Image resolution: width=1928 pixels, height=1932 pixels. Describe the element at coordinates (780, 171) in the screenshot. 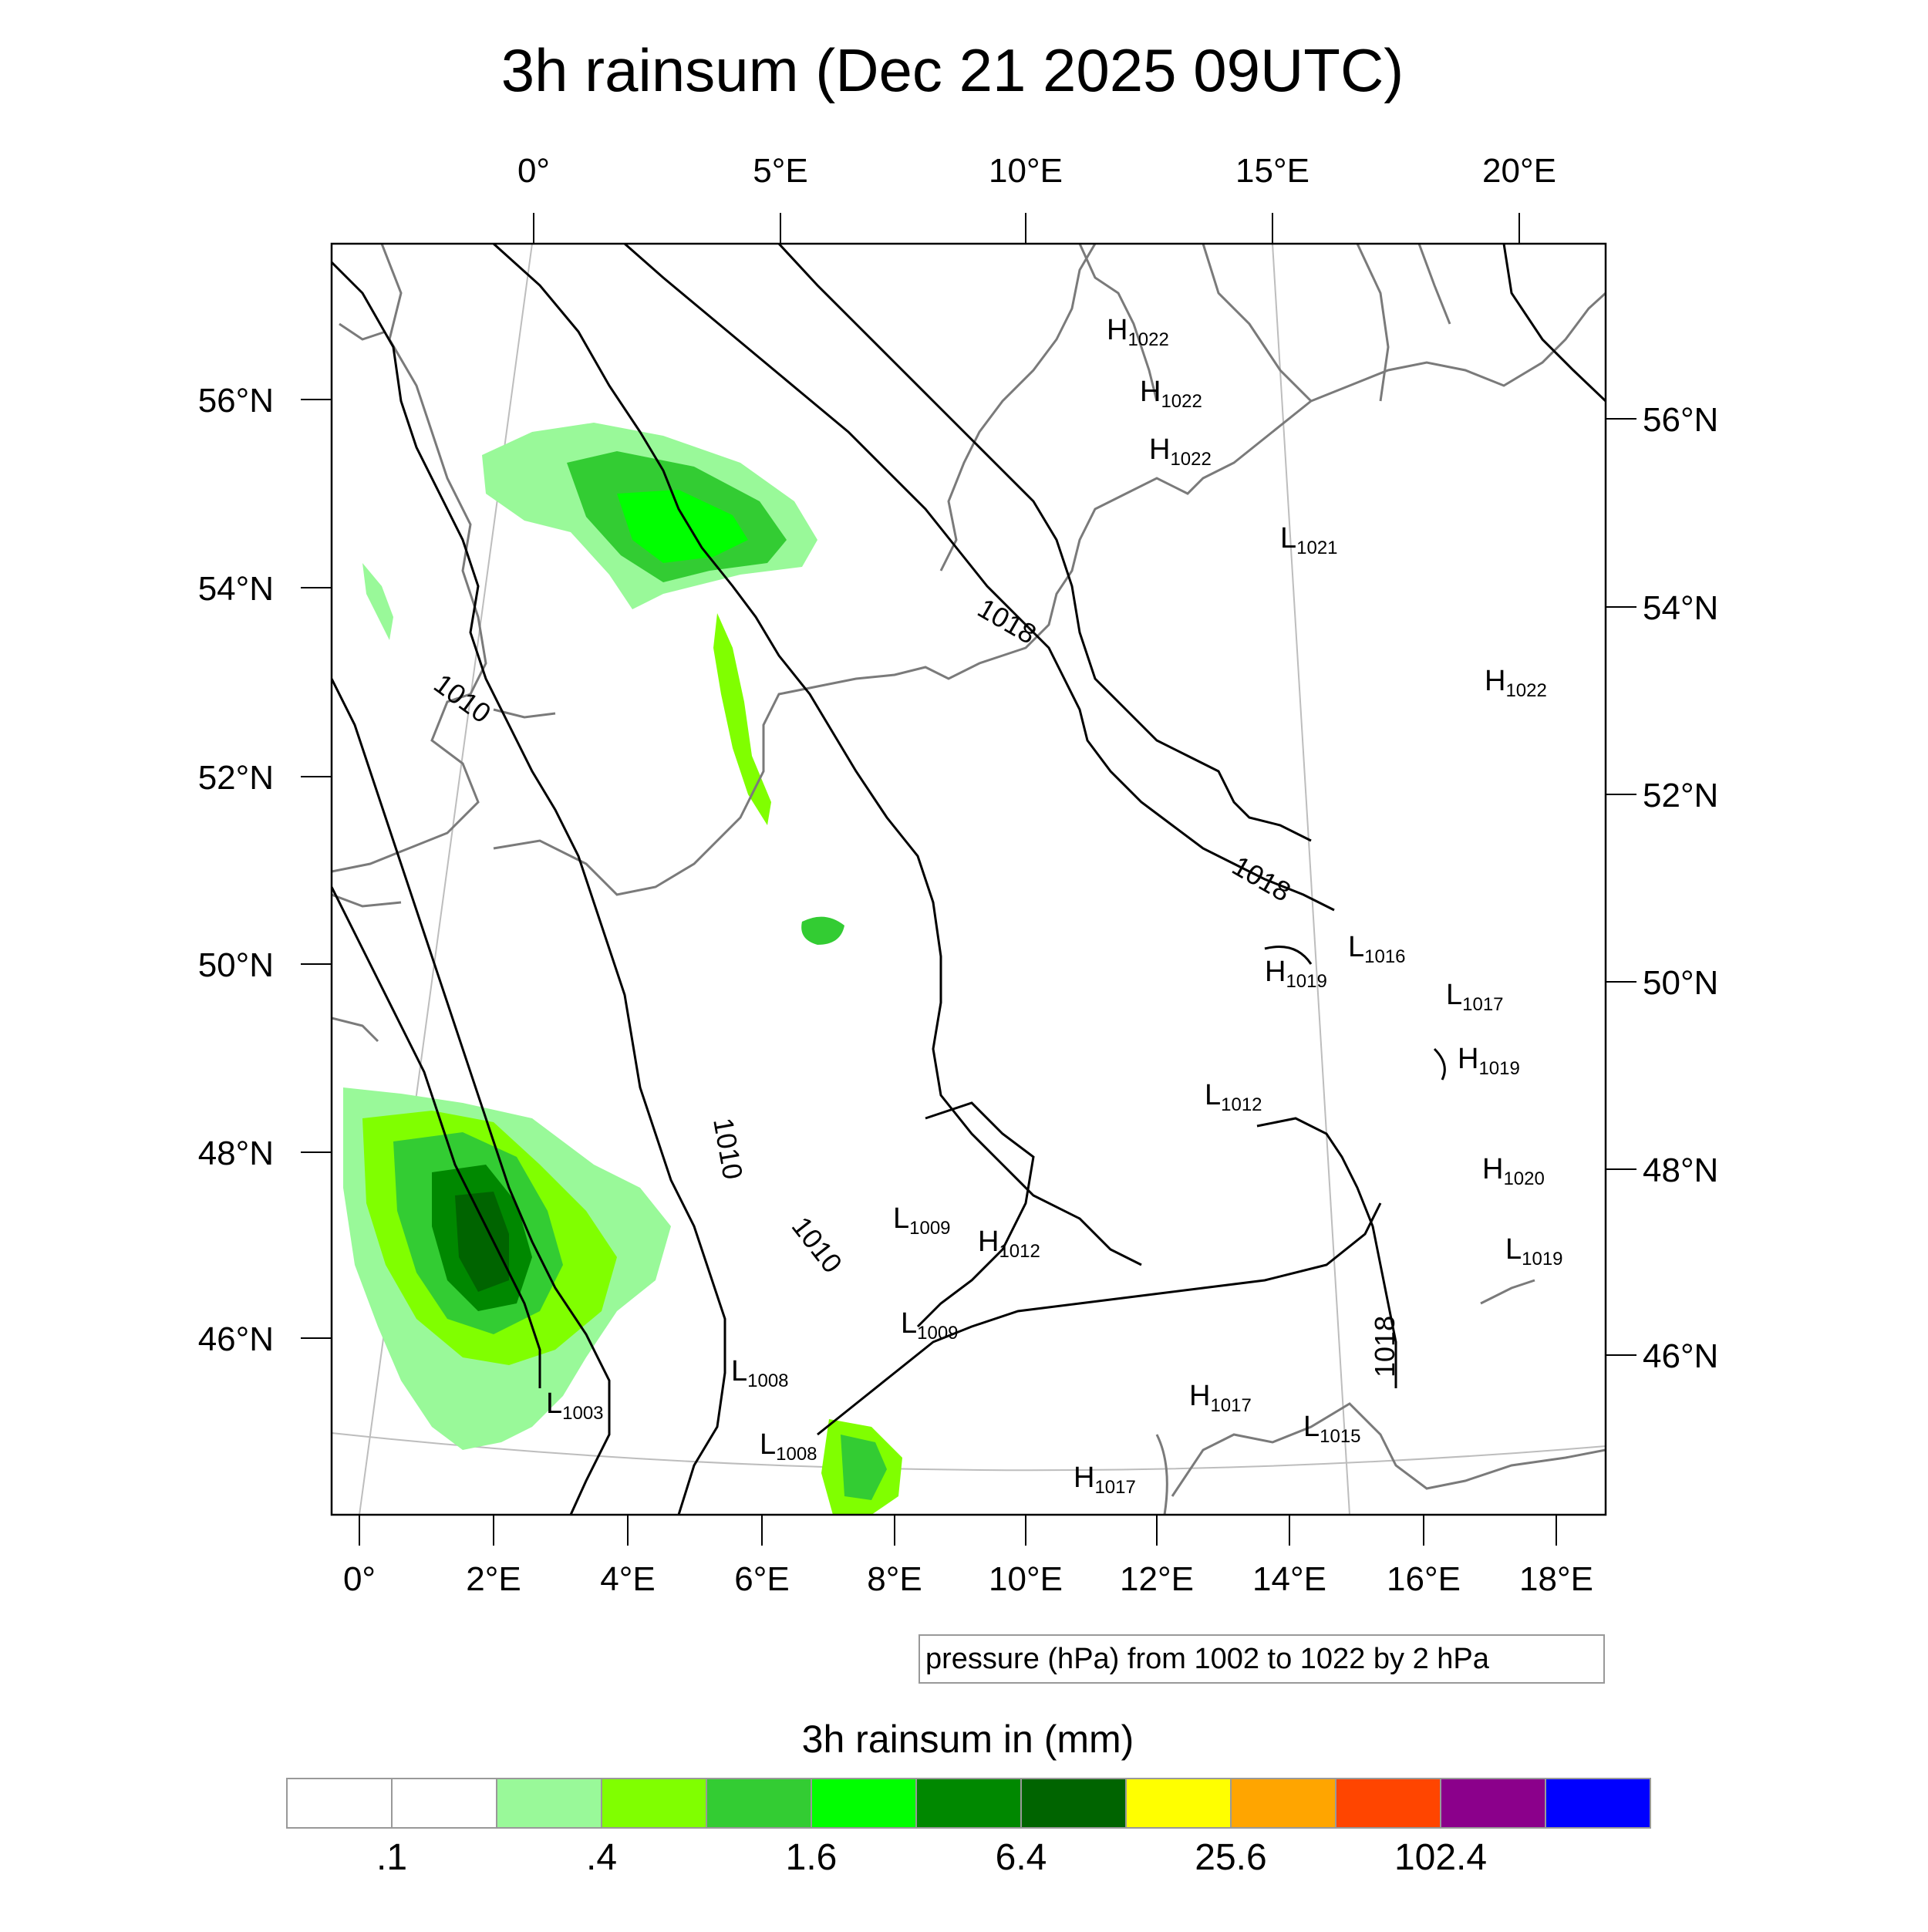

I see `lon-label: 5°E` at that location.